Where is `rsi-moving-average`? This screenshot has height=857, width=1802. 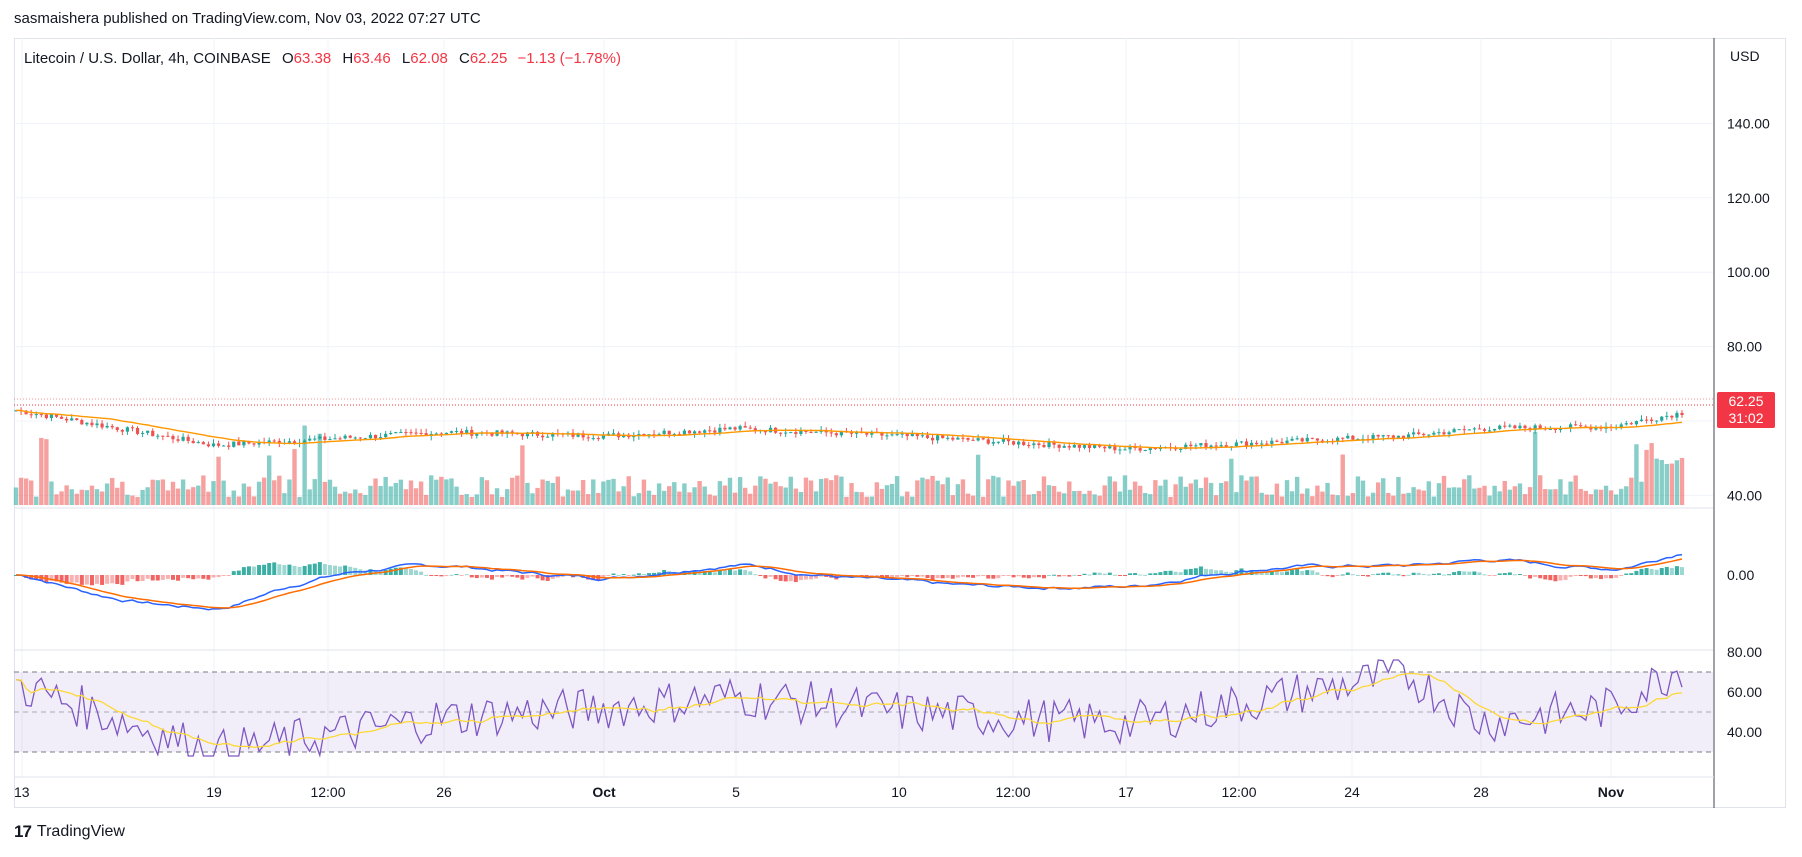
rsi-moving-average is located at coordinates (849, 710).